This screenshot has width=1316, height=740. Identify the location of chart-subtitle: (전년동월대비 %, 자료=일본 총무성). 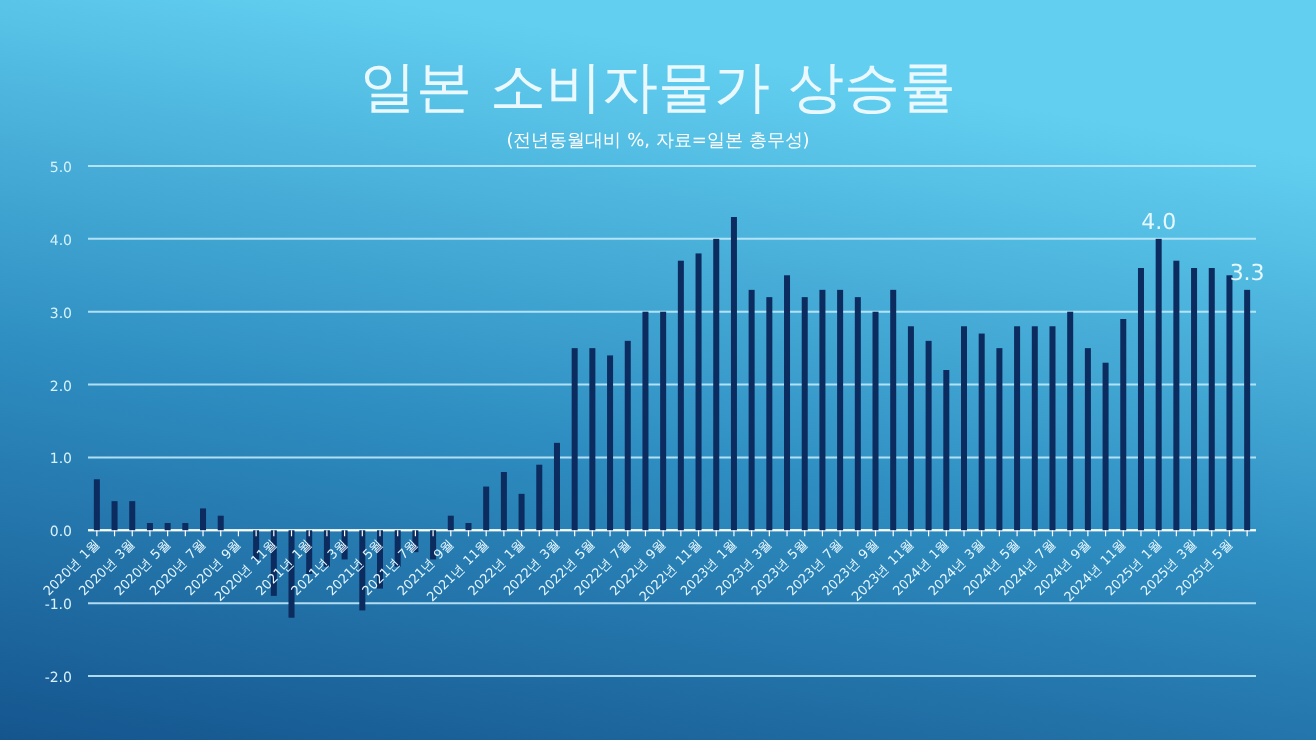
(658, 142).